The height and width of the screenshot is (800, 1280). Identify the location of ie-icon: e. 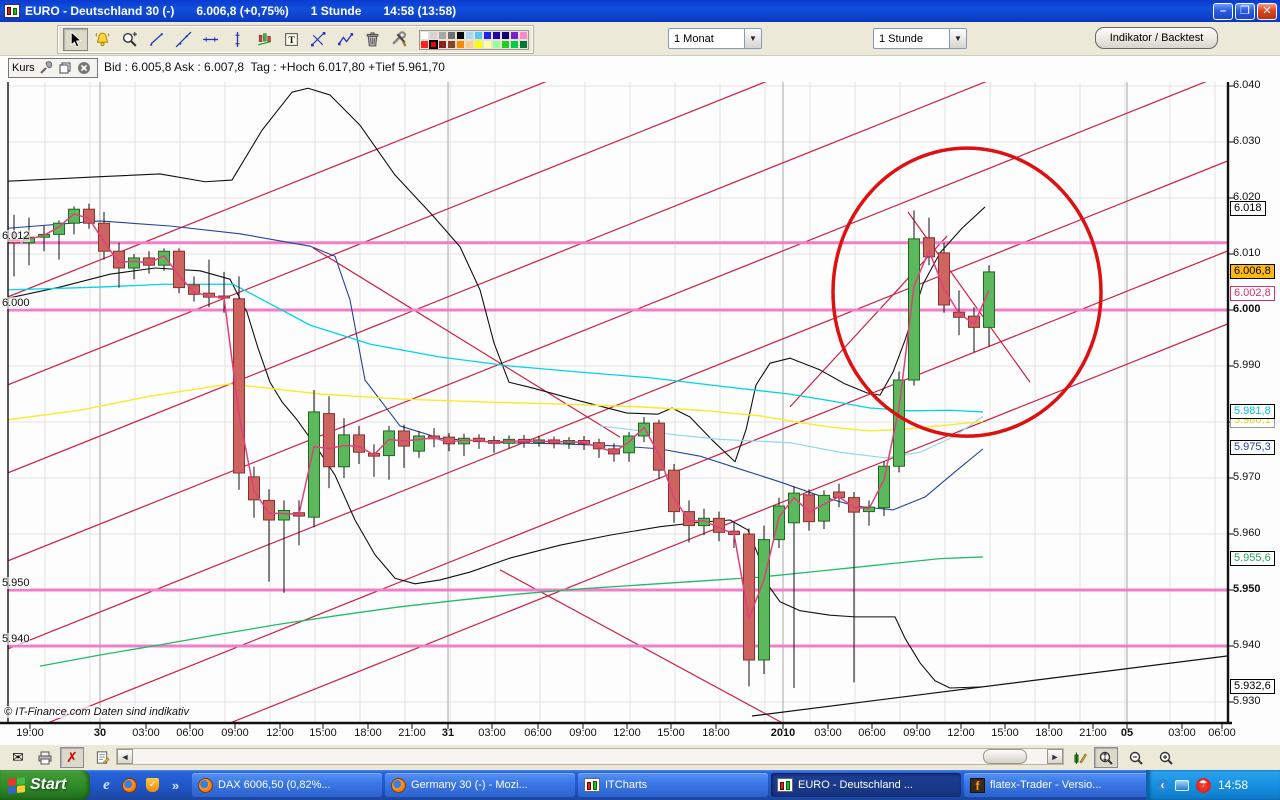
(106, 784).